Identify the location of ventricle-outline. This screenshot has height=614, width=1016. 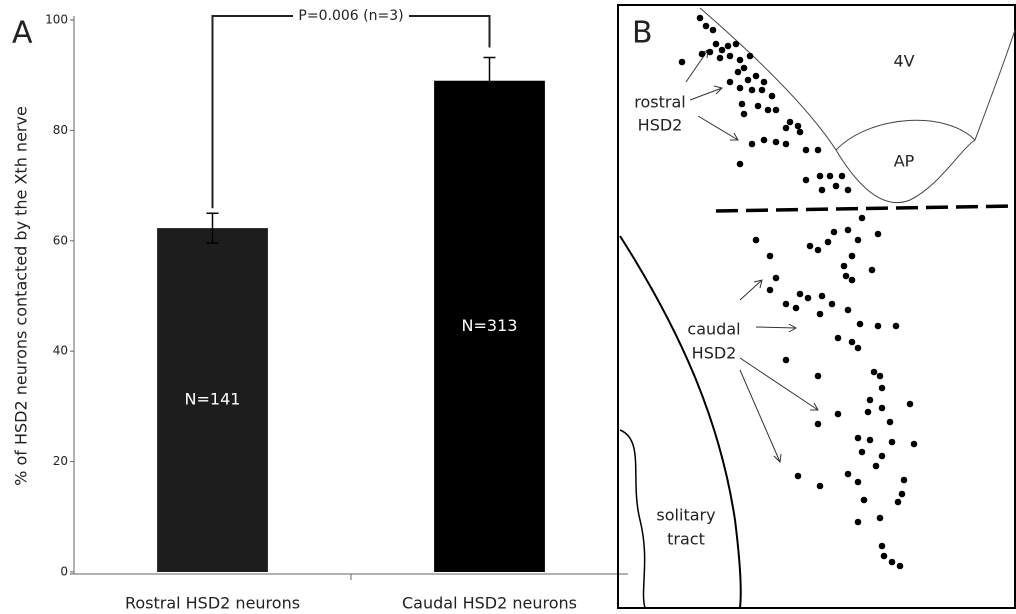
(857, 105).